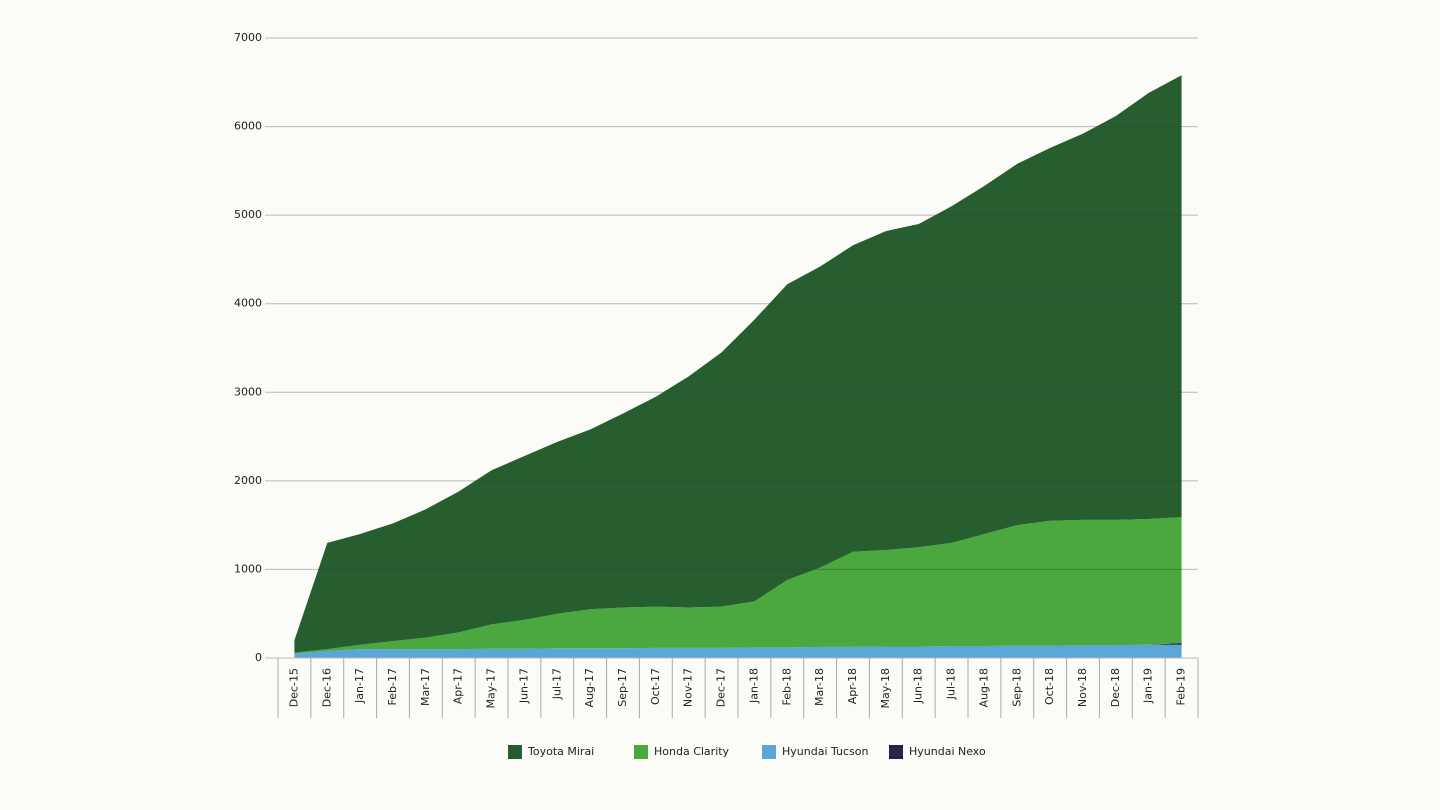  What do you see at coordinates (392, 686) in the screenshot?
I see `x-tick-label: Feb-17` at bounding box center [392, 686].